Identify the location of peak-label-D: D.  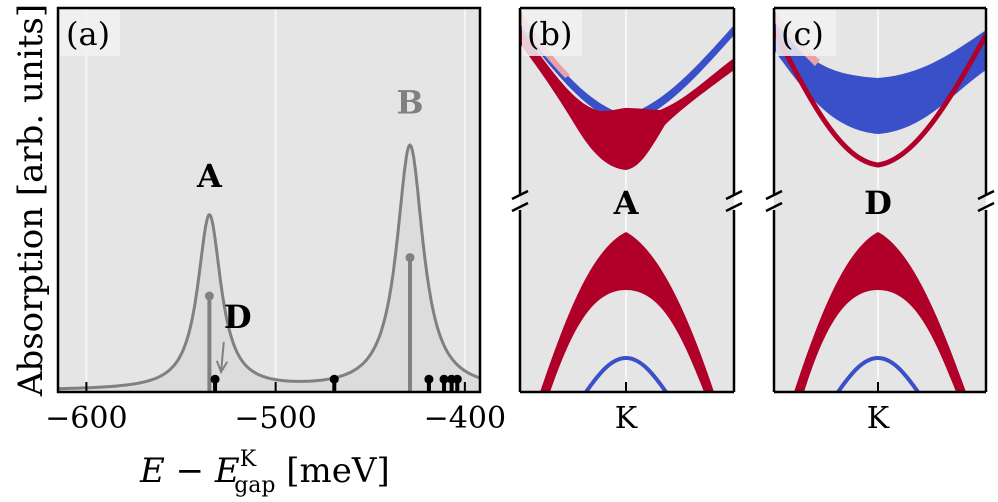
(238, 317).